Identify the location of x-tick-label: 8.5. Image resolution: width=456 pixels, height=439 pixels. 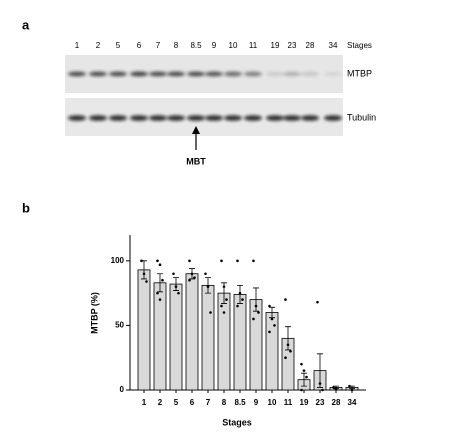
(240, 402).